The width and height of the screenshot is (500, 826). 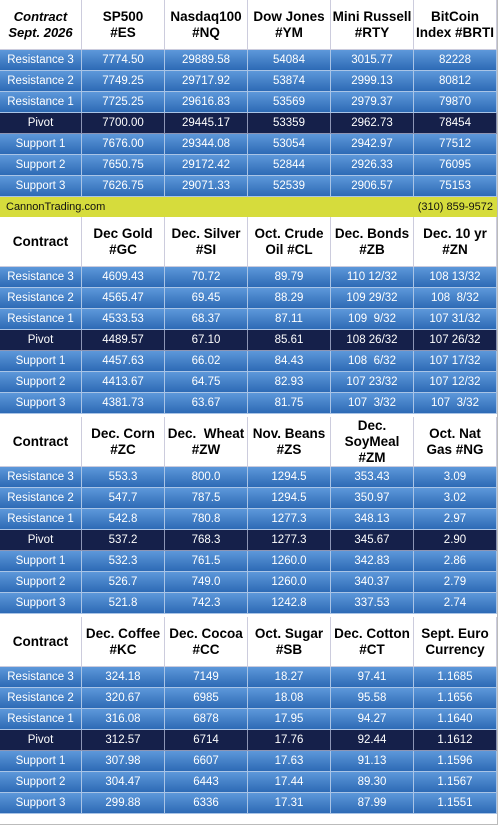 I want to click on header-line: #KC, so click(x=123, y=649).